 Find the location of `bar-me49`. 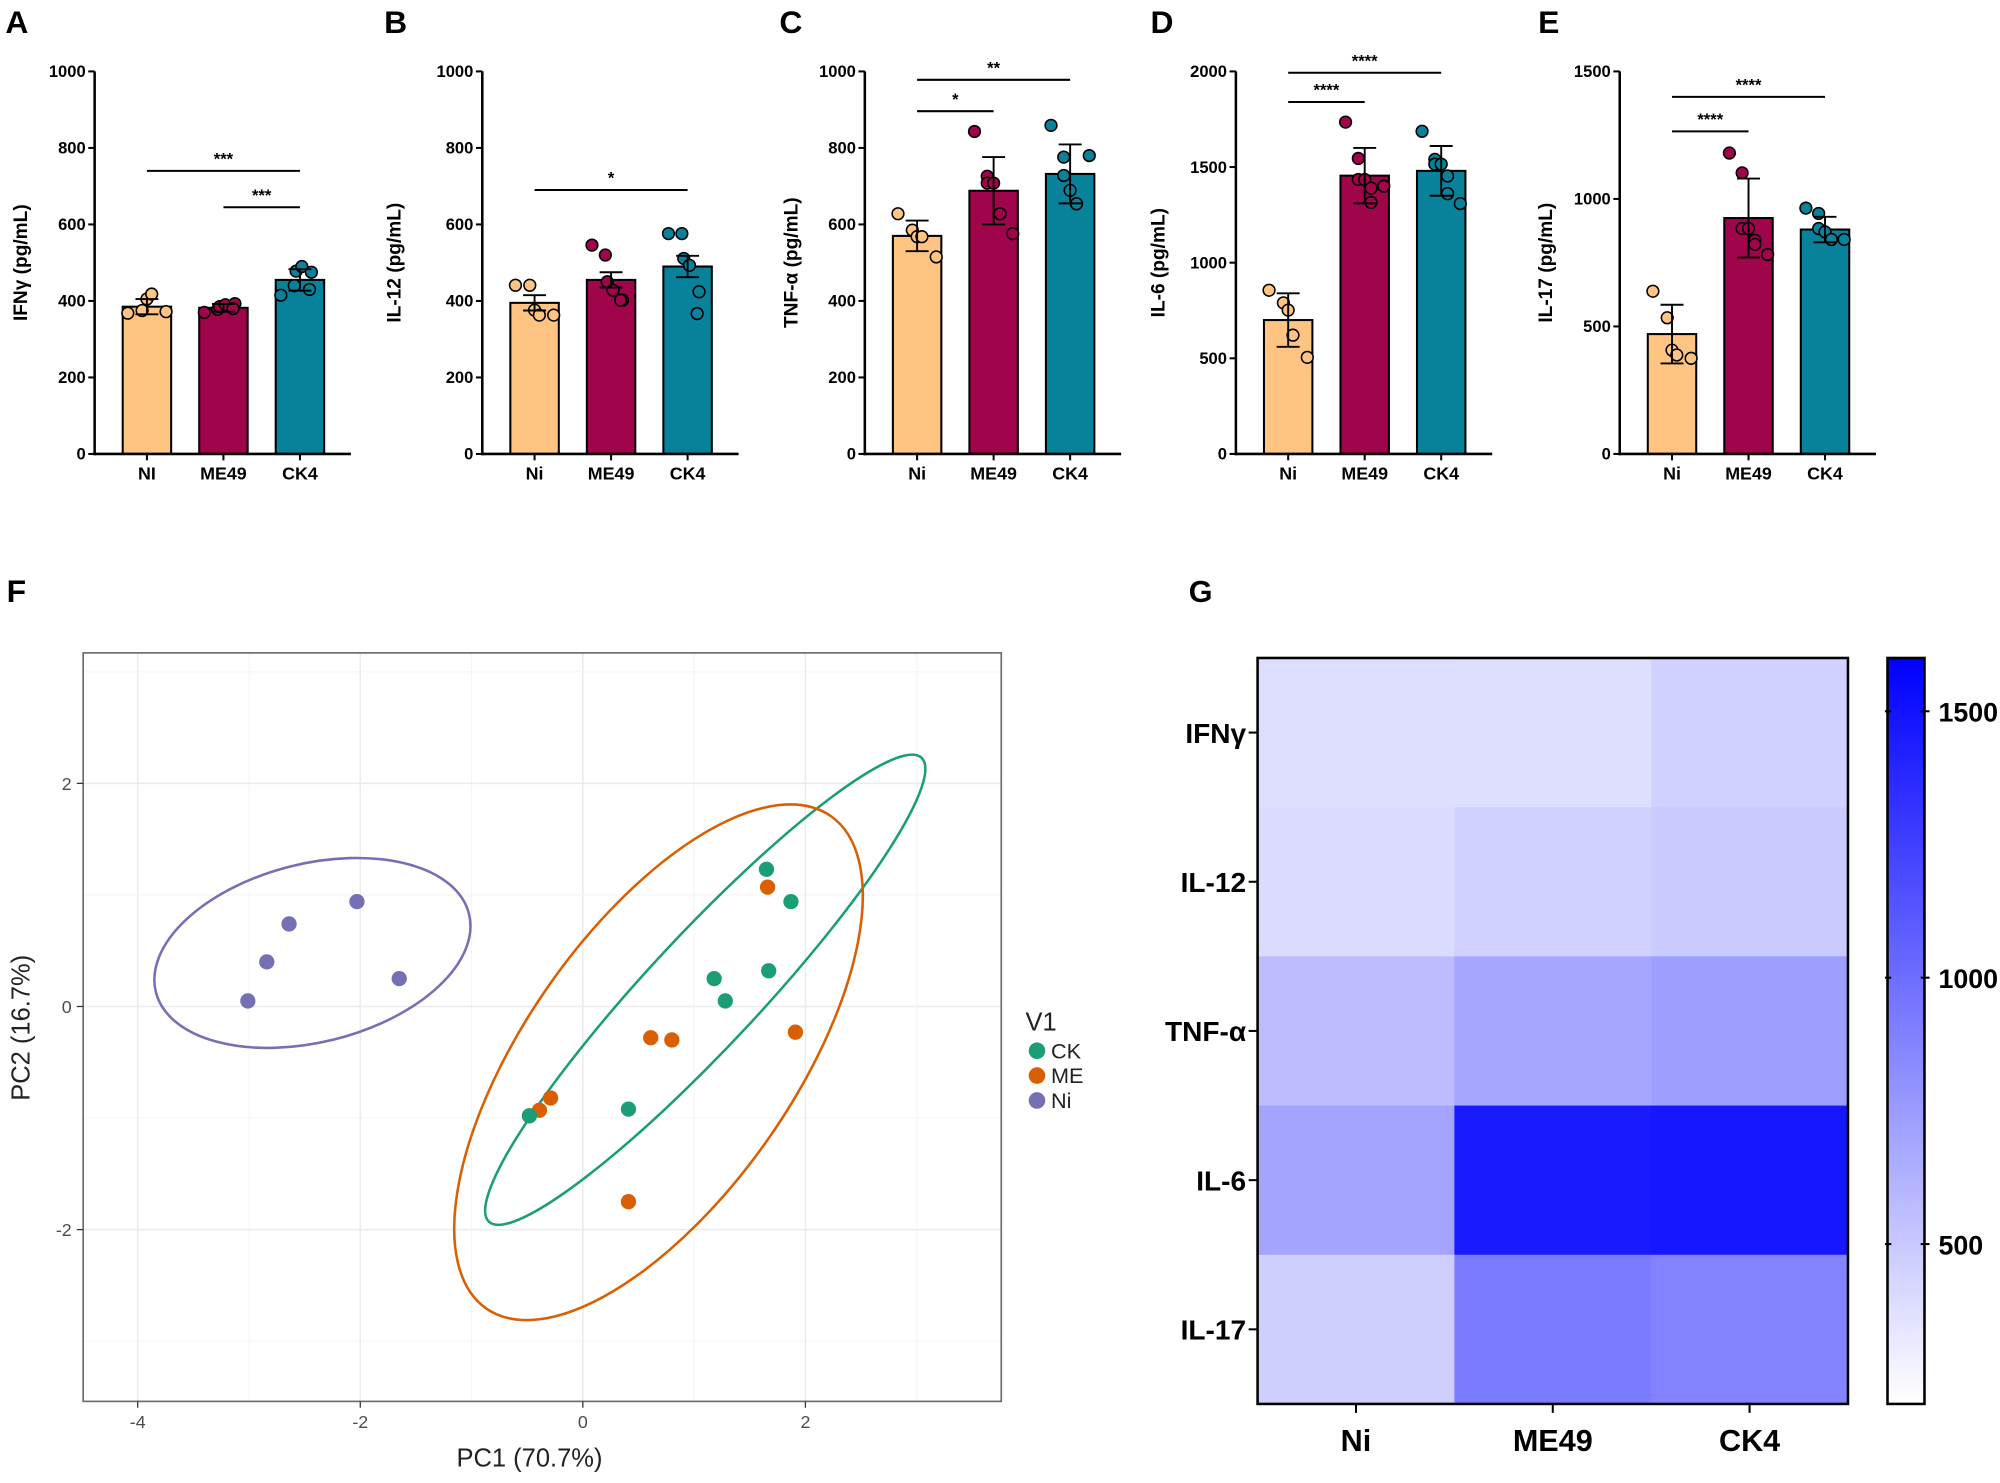

bar-me49 is located at coordinates (223, 380).